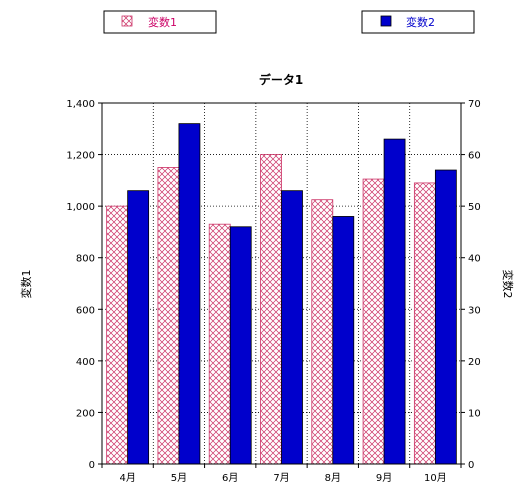 This screenshot has height=502, width=529. Describe the element at coordinates (474, 156) in the screenshot. I see `y-tick-label-right: 60` at that location.